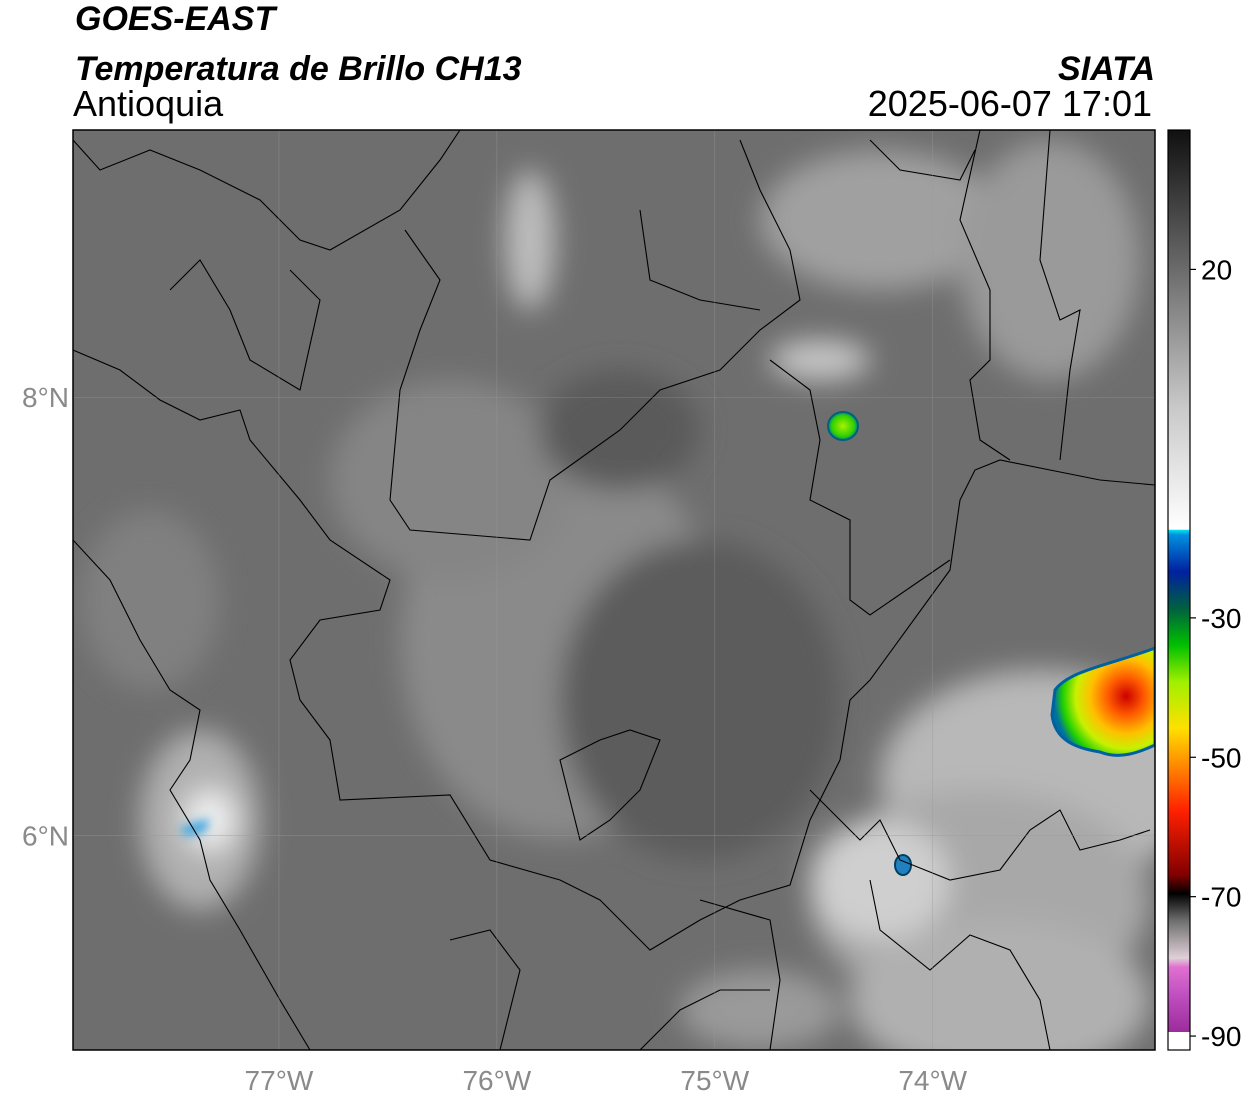 This screenshot has height=1104, width=1252. What do you see at coordinates (1010, 103) in the screenshot?
I see `datetime: 2025-06-07 17:01` at bounding box center [1010, 103].